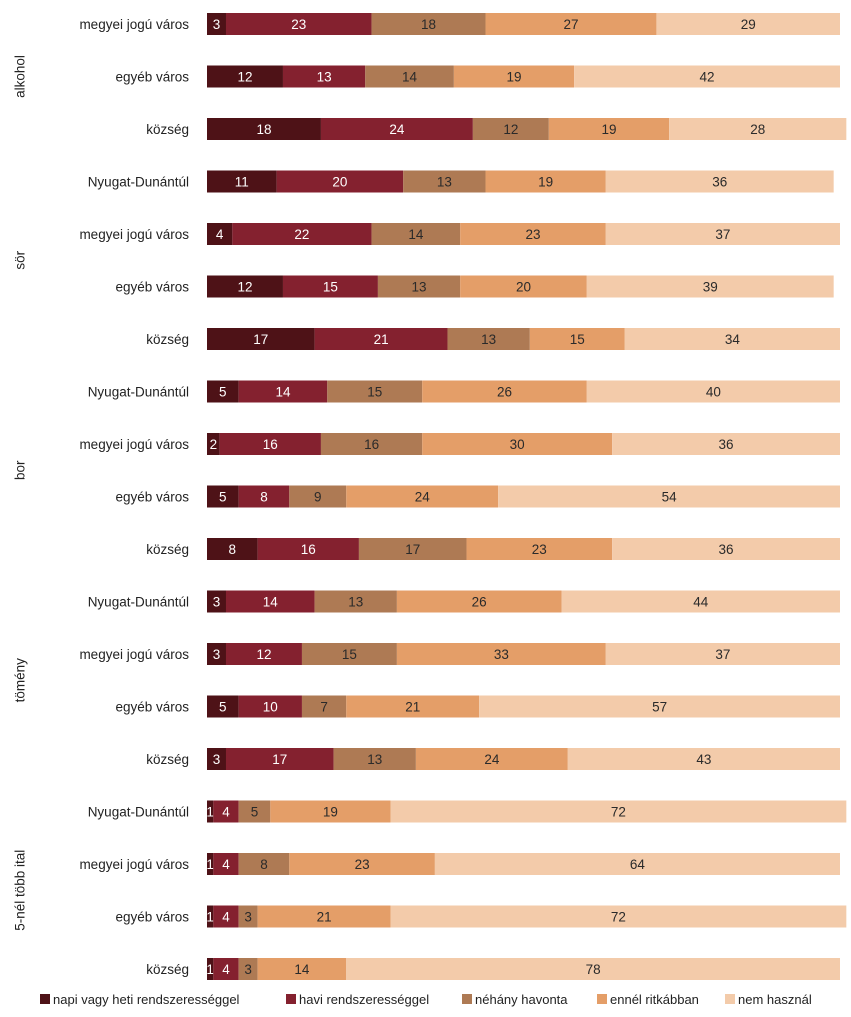 This screenshot has width=851, height=1017. Describe the element at coordinates (517, 444) in the screenshot. I see `data-label: 30` at that location.